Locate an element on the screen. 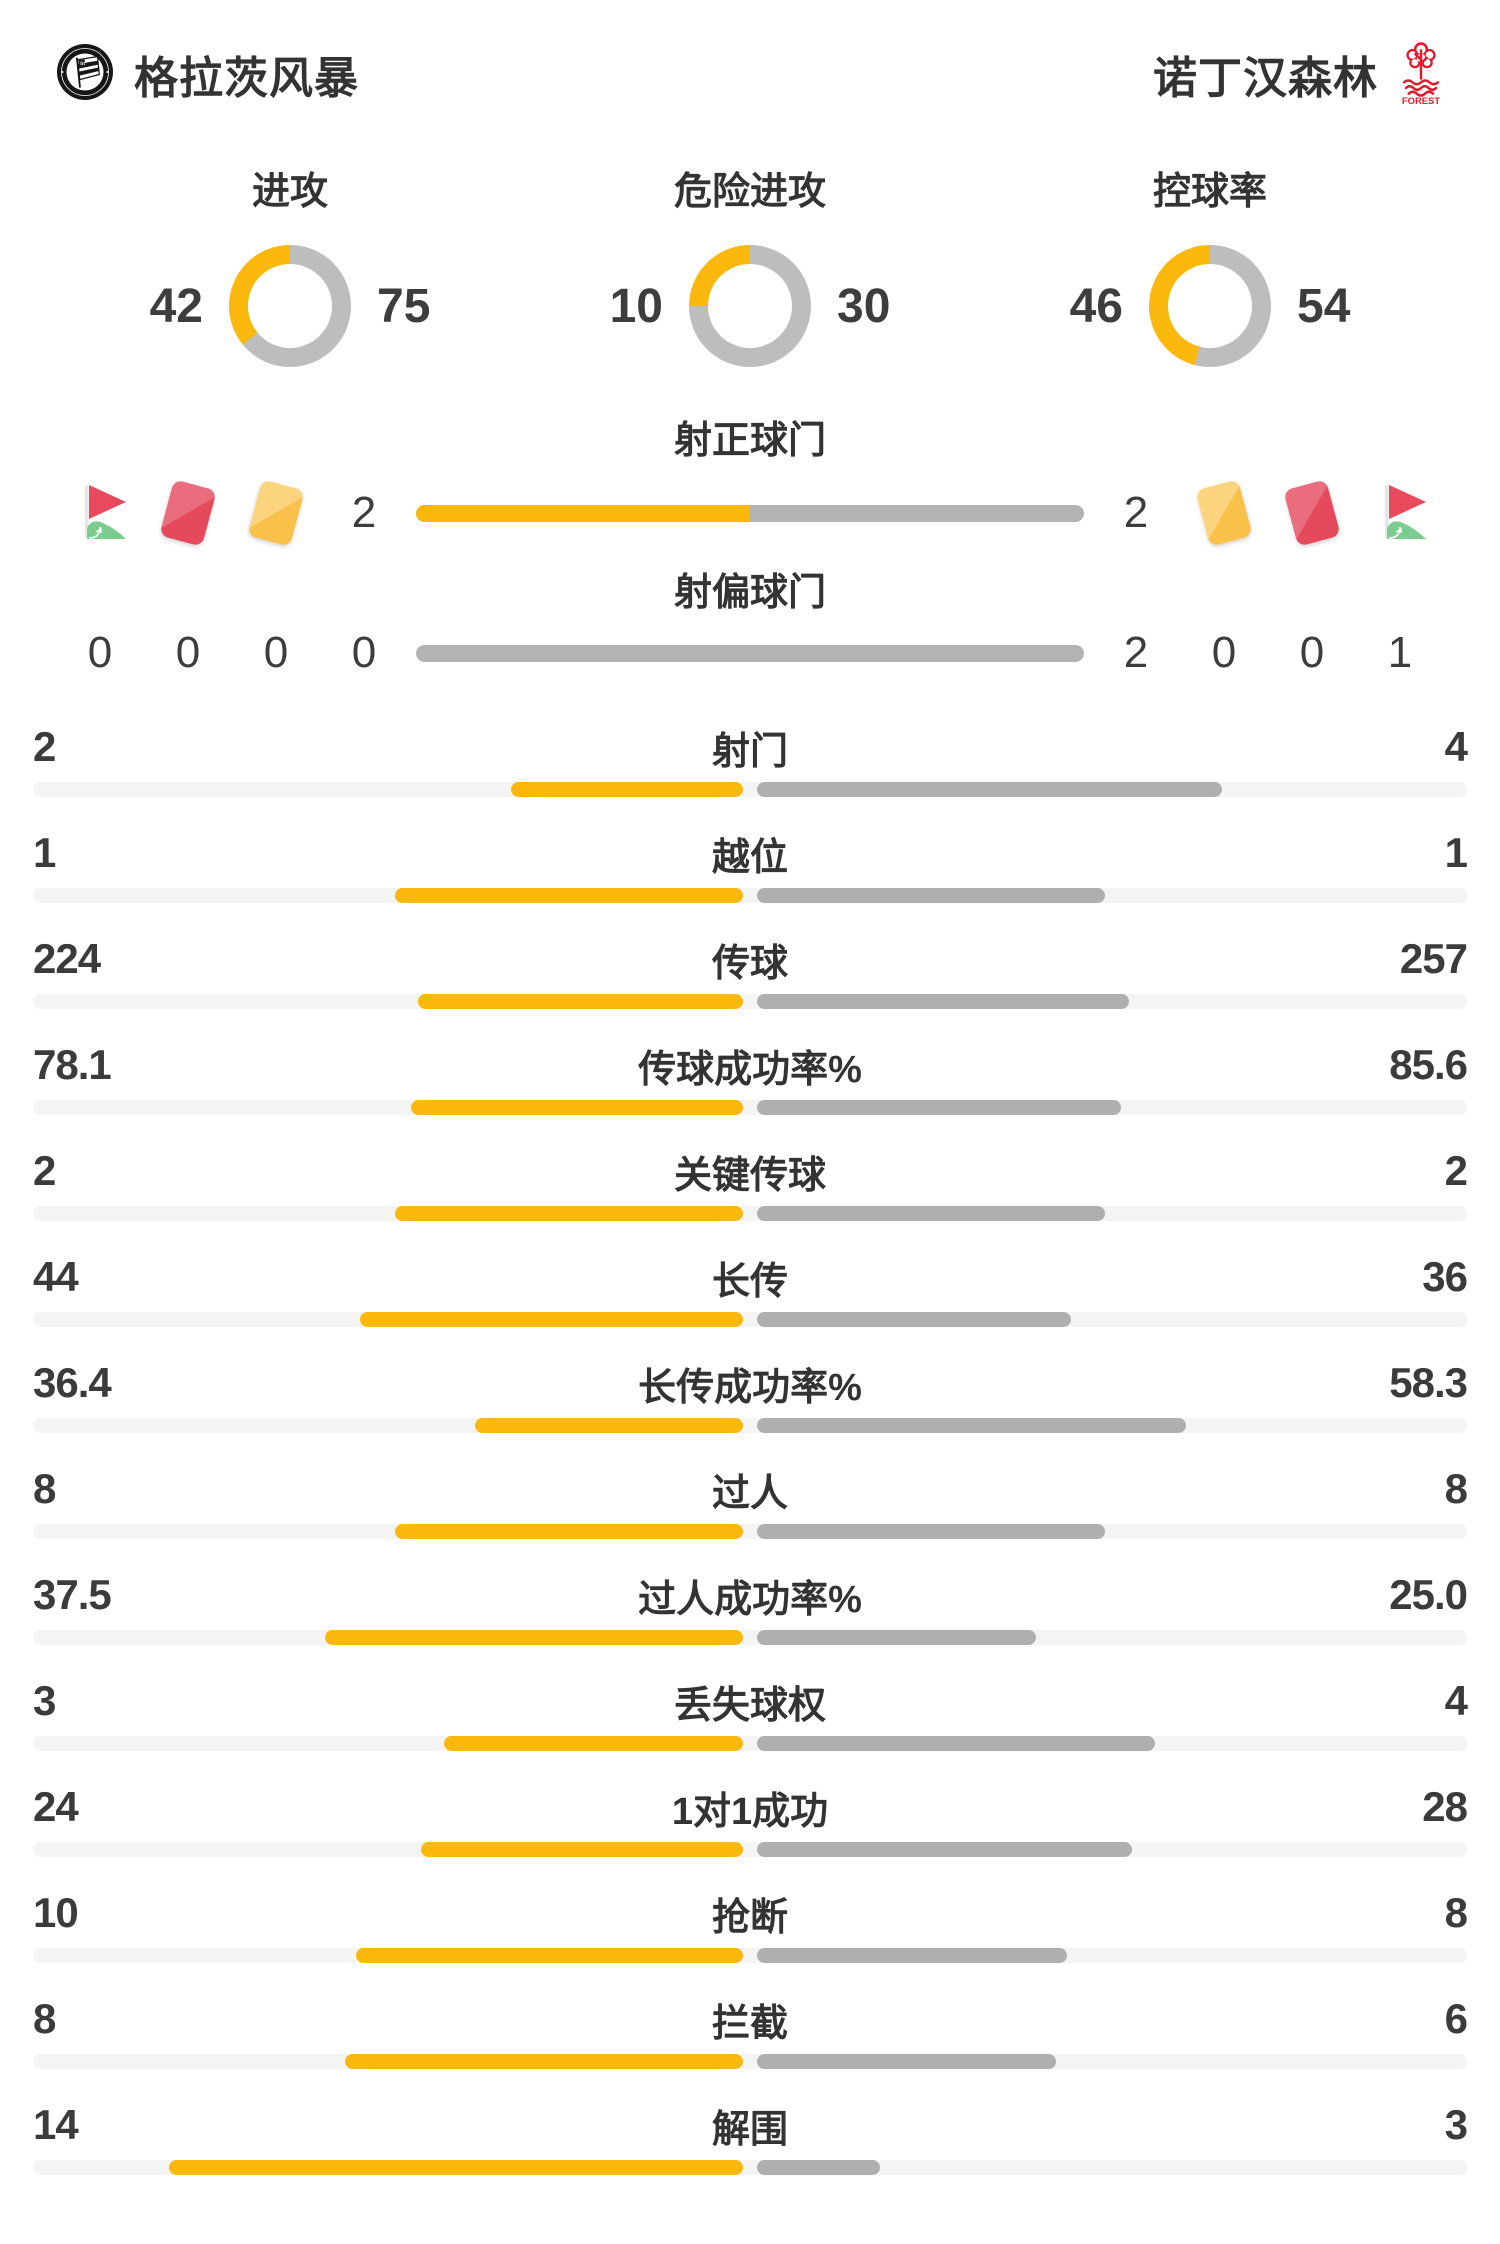  donut-label: 进攻 is located at coordinates (289, 192).